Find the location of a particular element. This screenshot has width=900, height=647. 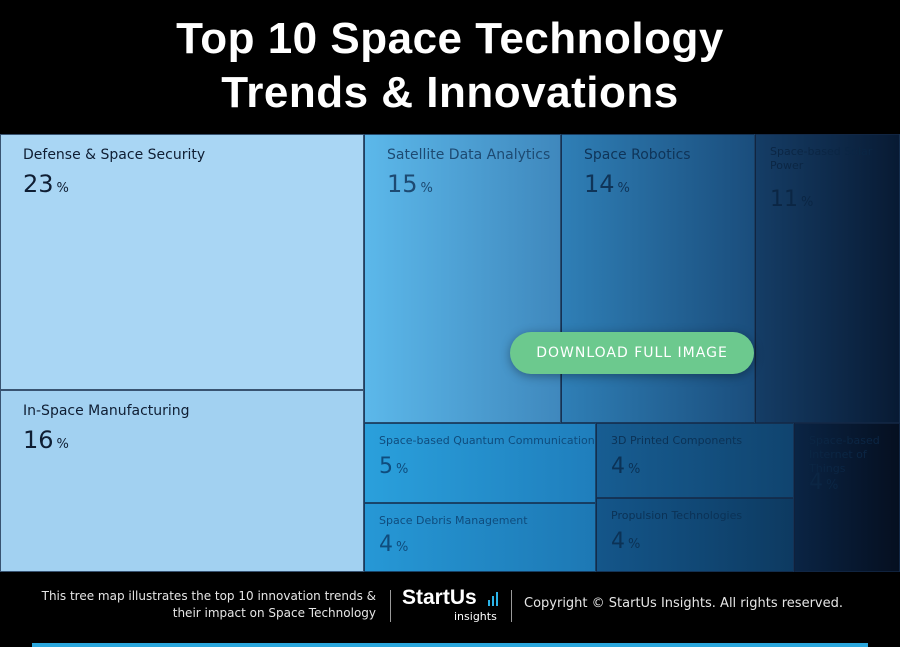

treemap-label: Propulsion Technologies is located at coordinates (677, 515).